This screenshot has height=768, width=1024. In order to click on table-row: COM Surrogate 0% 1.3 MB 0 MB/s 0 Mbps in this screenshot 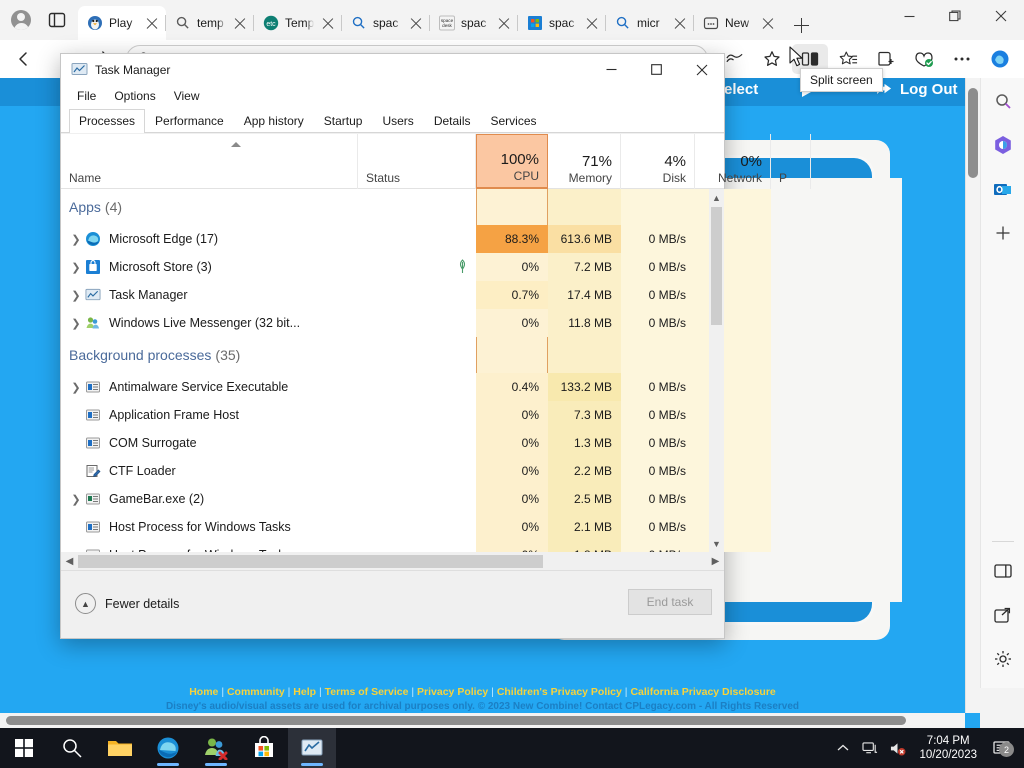, I will do `click(385, 443)`.